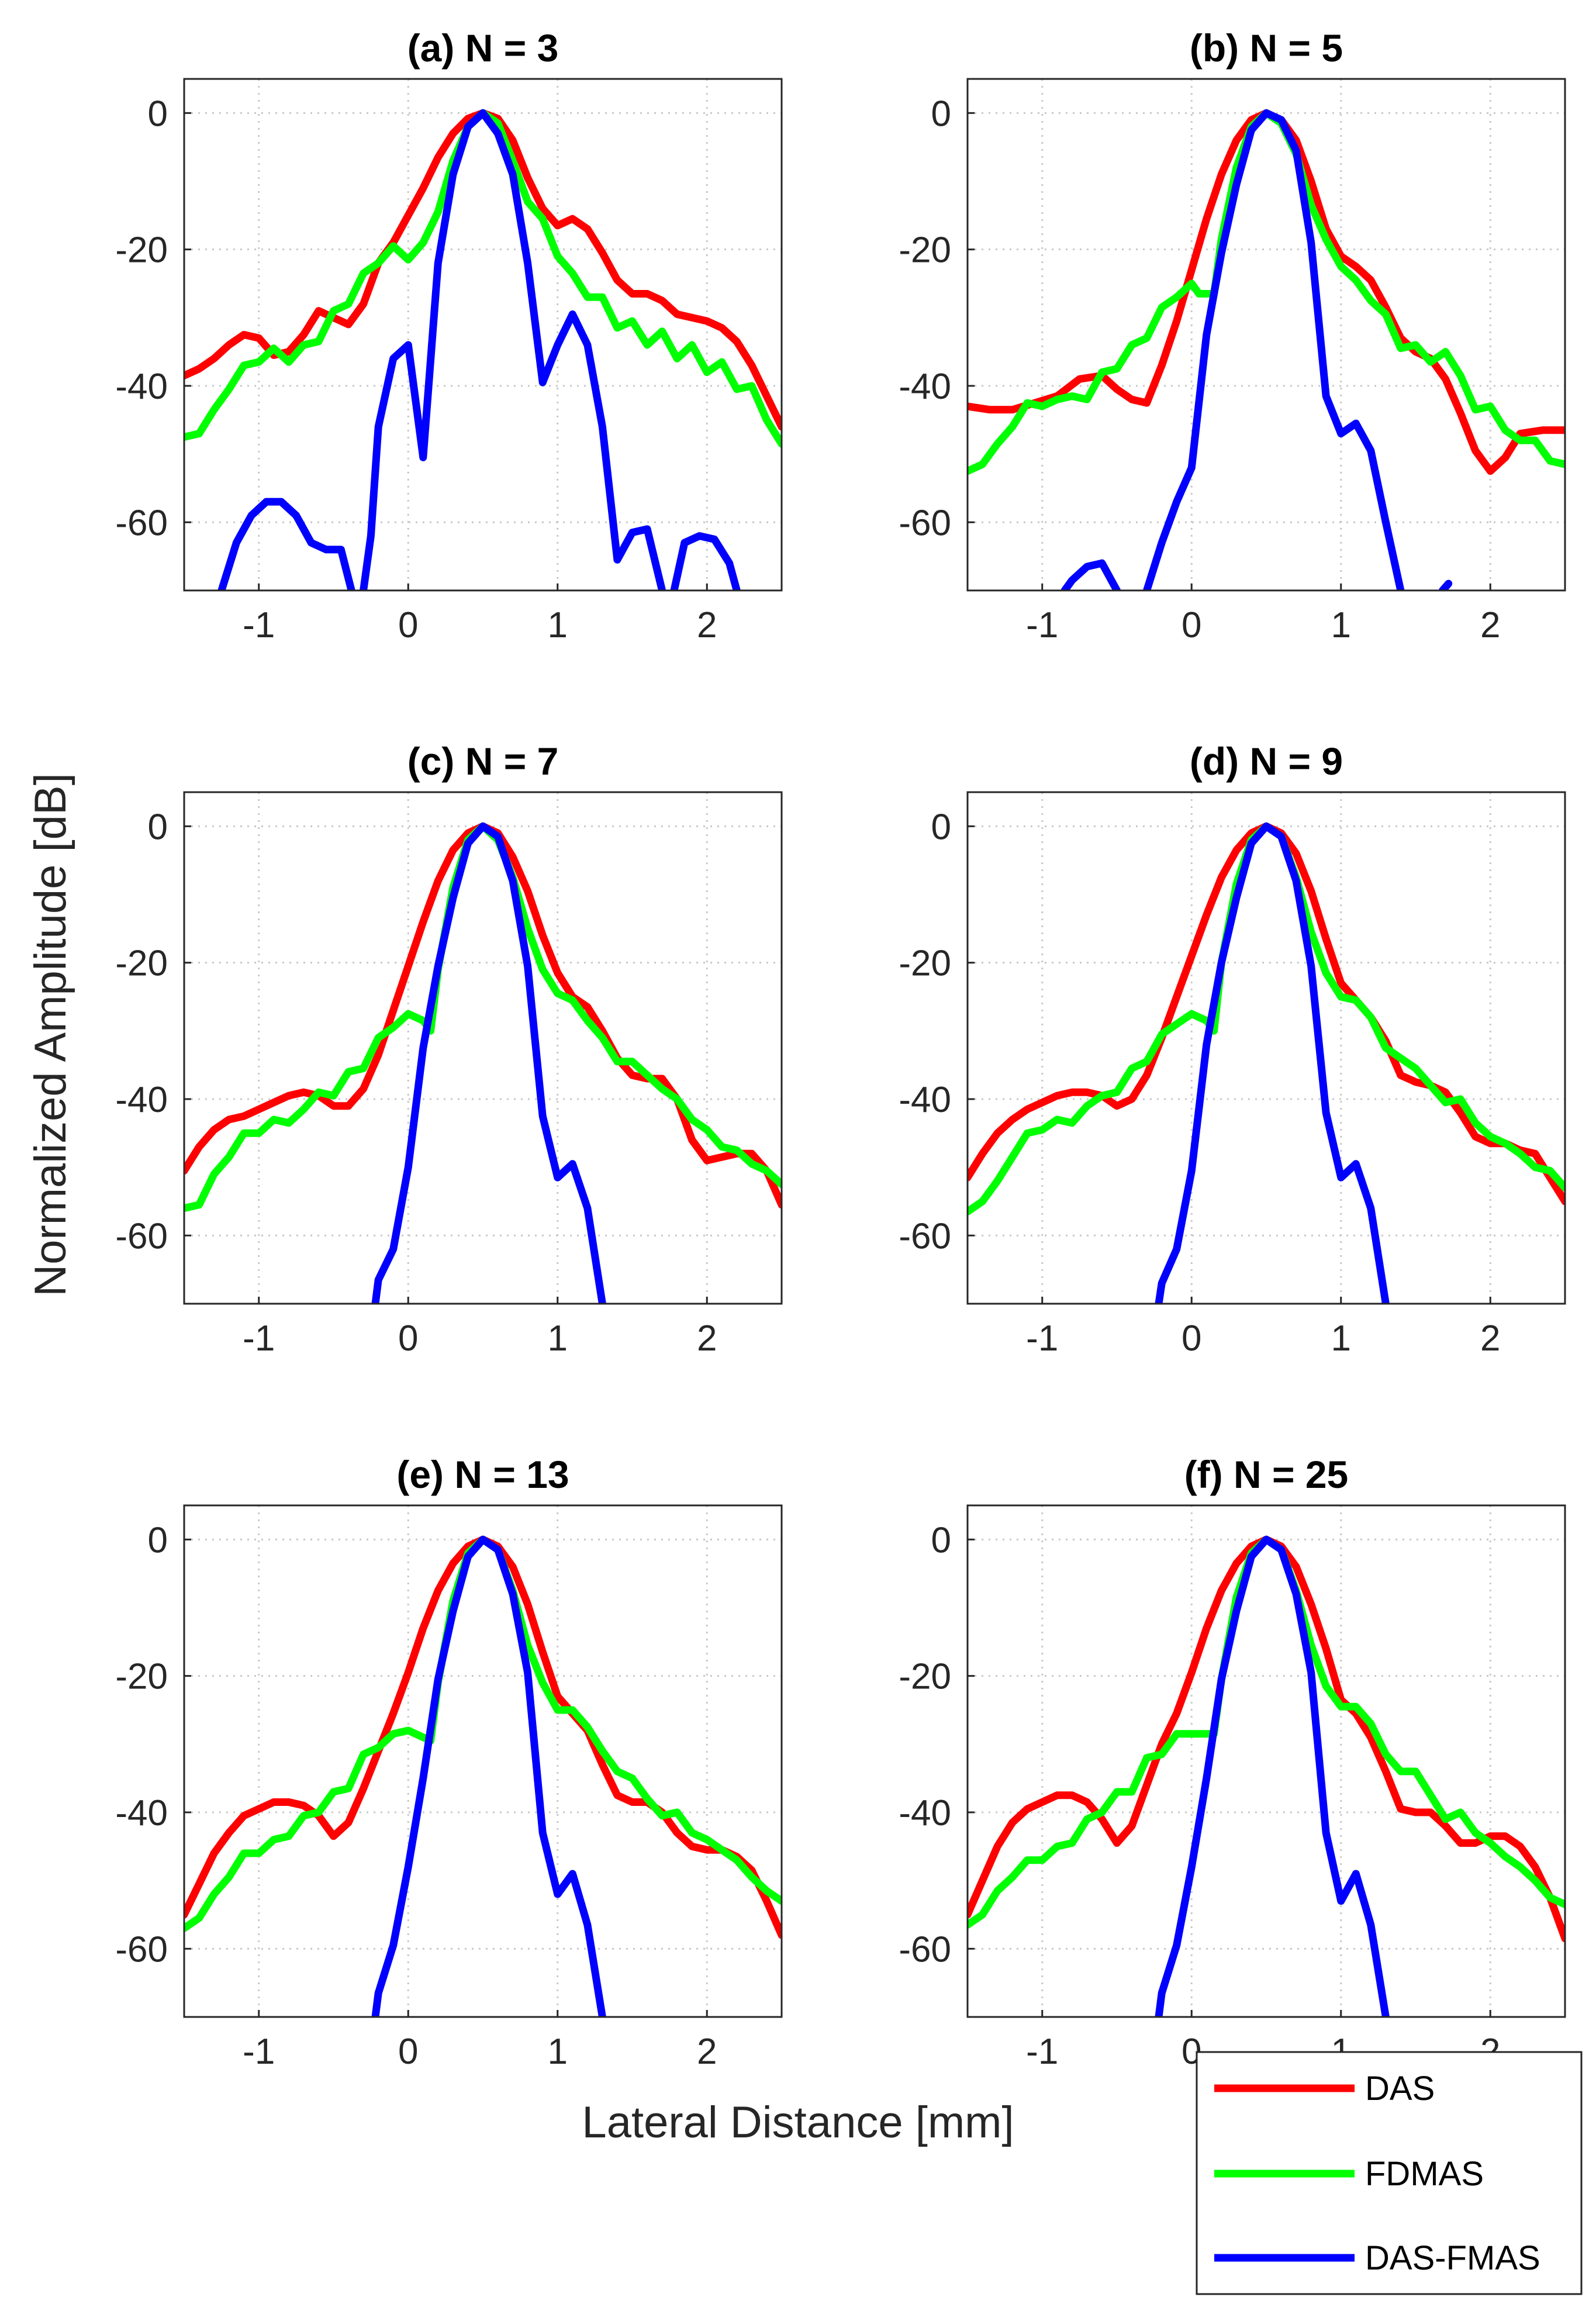 This screenshot has height=2304, width=1596. I want to click on panel-5: -1 0 1 2 0 -20 -40 -60 (e) N = 13, so click(449, 1763).